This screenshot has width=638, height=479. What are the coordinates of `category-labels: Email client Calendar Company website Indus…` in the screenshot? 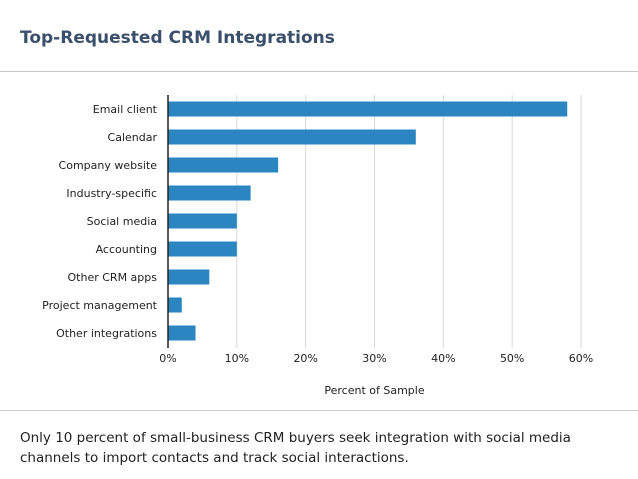 It's located at (100, 221).